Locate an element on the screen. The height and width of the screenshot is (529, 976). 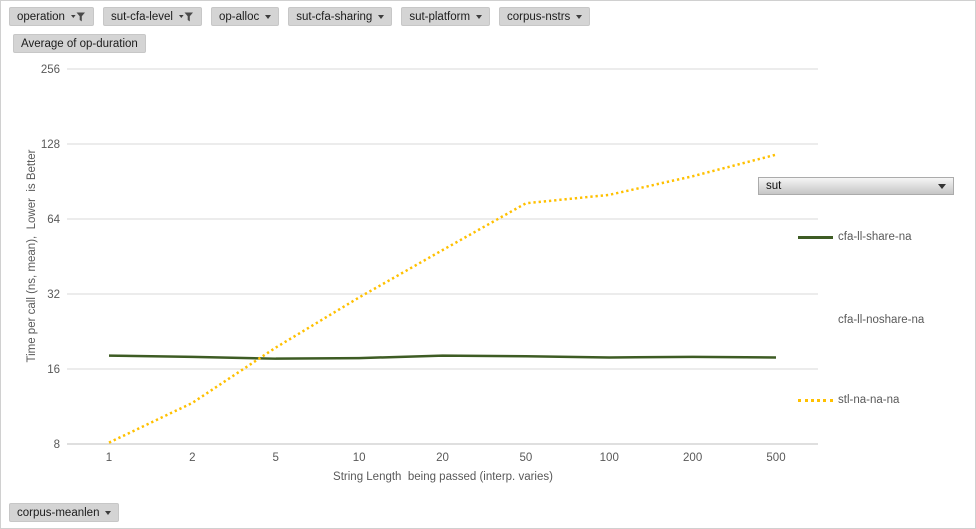
pivot-filter-label: operation is located at coordinates (41, 16).